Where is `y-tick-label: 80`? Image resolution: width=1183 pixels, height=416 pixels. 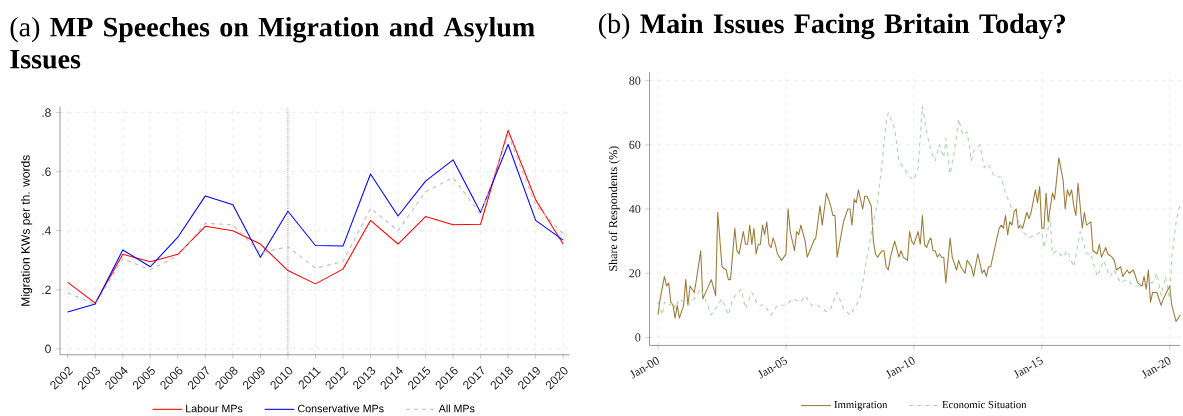
y-tick-label: 80 is located at coordinates (635, 80).